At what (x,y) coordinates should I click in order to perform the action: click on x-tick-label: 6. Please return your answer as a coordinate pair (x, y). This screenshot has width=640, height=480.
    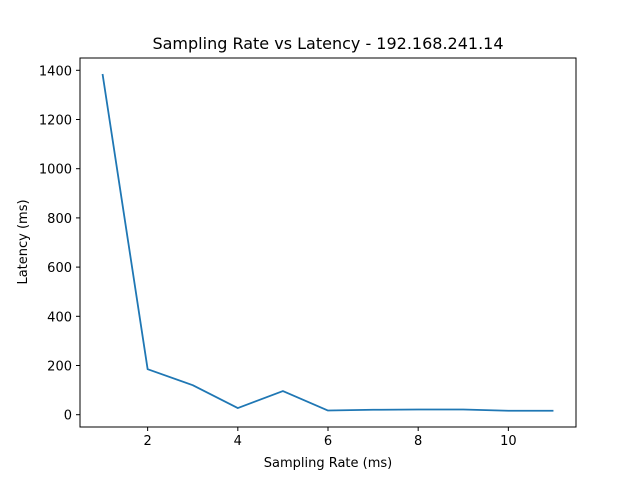
    Looking at the image, I should click on (328, 441).